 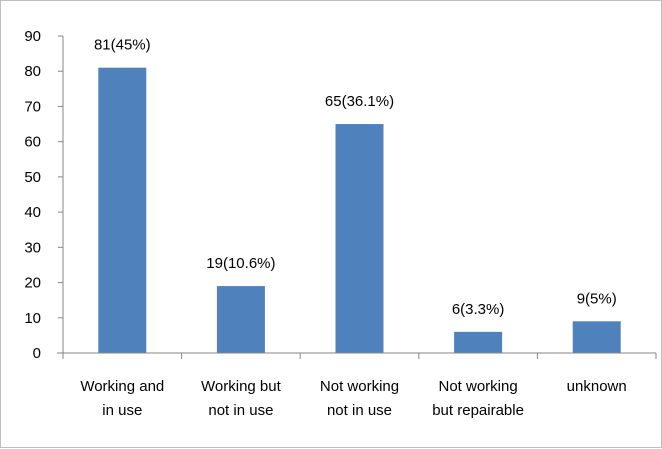 What do you see at coordinates (122, 410) in the screenshot?
I see `category-label: in use` at bounding box center [122, 410].